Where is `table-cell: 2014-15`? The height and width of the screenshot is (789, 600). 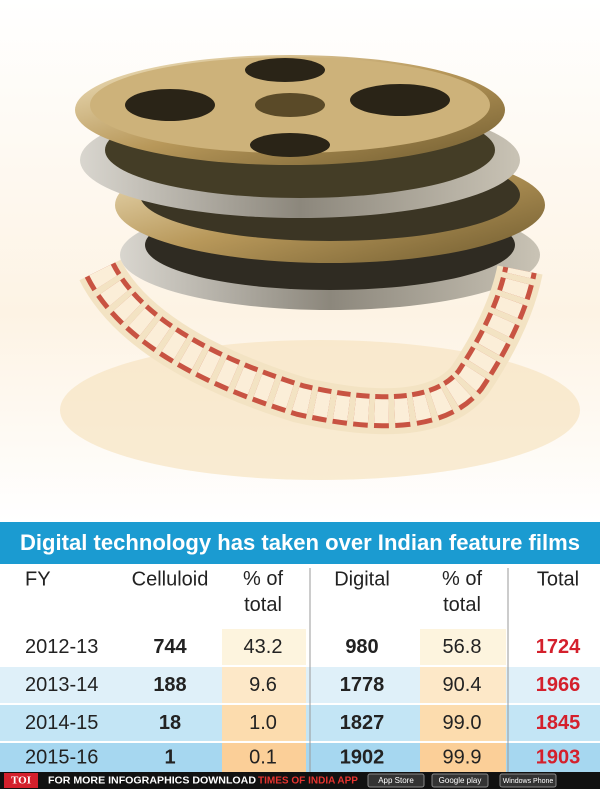
table-cell: 2014-15 is located at coordinates (61, 723).